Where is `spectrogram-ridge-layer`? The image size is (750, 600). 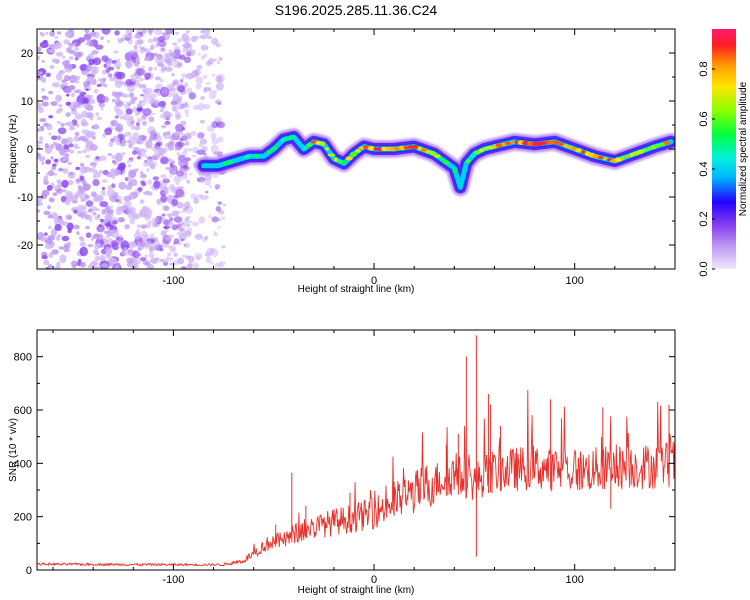
spectrogram-ridge-layer is located at coordinates (435, 162).